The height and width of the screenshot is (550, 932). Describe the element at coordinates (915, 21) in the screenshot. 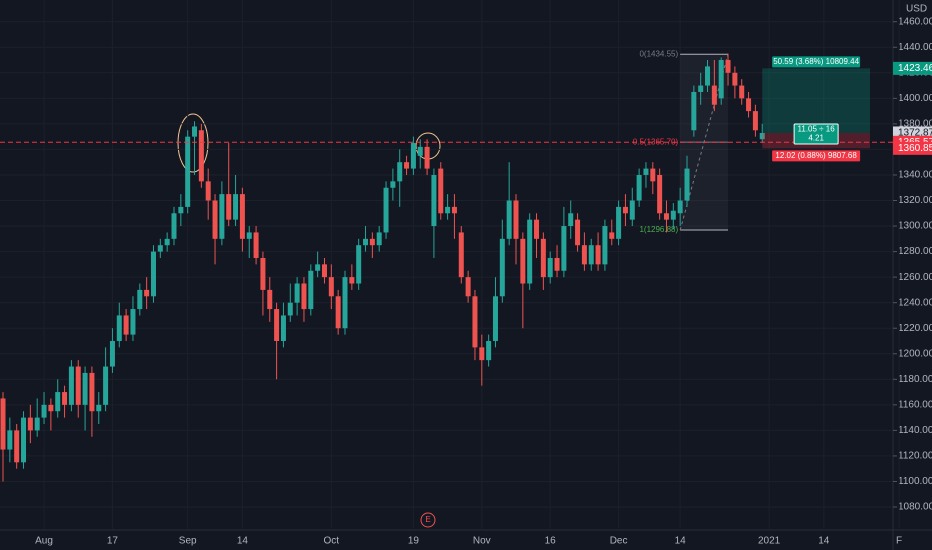

I see `y-tick-label: 1460.00` at that location.